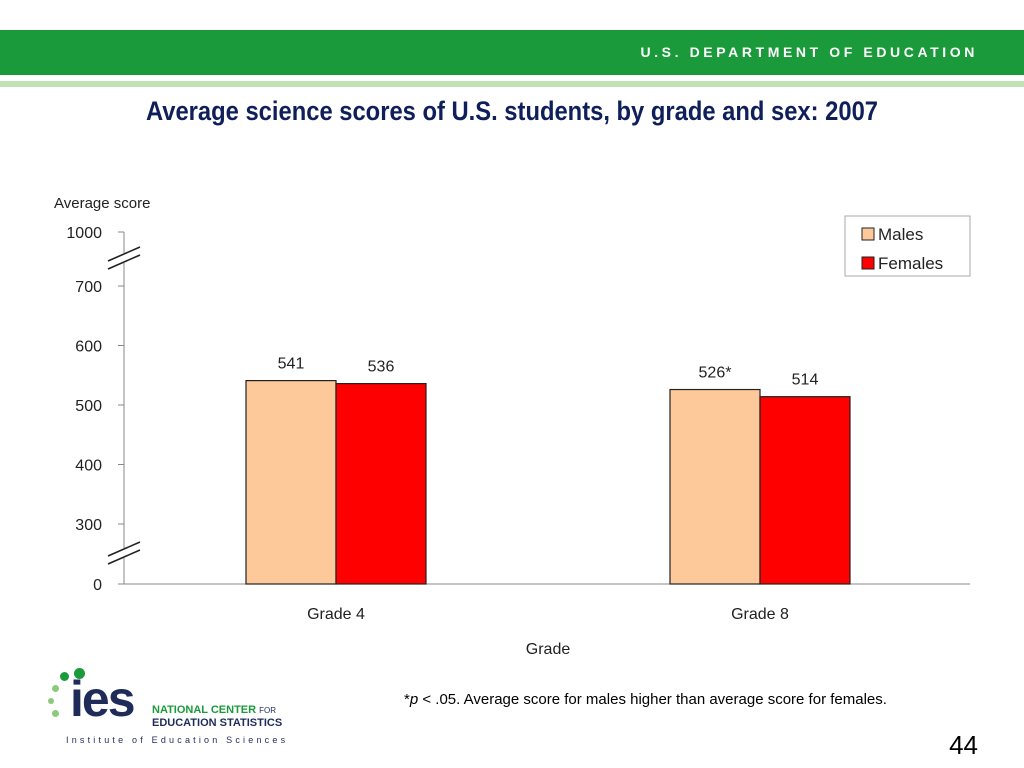 The width and height of the screenshot is (1024, 768). Describe the element at coordinates (548, 649) in the screenshot. I see `x-axis-title: Grade` at that location.